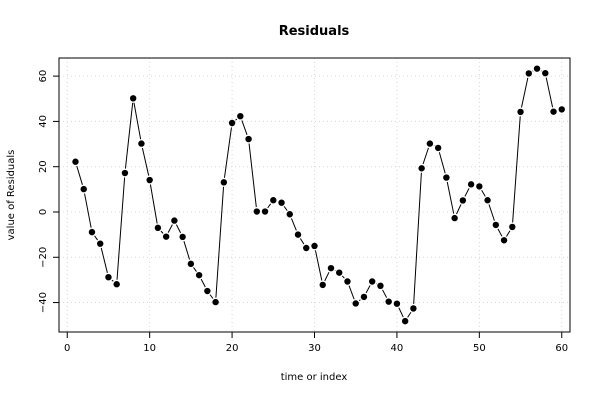 The image size is (599, 400). Describe the element at coordinates (43, 166) in the screenshot. I see `y-tick-label: 20` at that location.